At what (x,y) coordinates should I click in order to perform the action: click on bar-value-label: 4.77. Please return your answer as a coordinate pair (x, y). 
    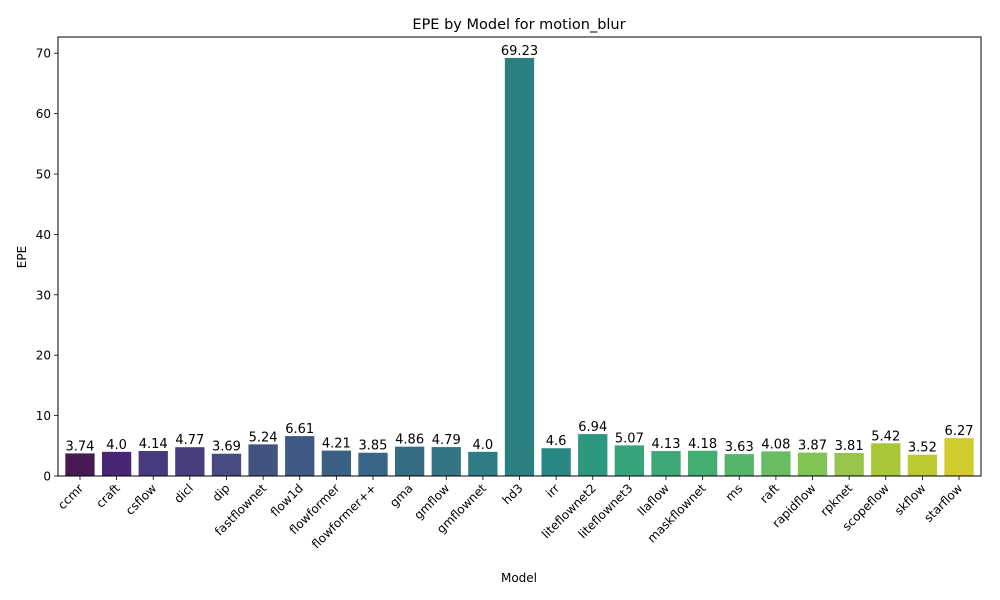
    Looking at the image, I should click on (189, 440).